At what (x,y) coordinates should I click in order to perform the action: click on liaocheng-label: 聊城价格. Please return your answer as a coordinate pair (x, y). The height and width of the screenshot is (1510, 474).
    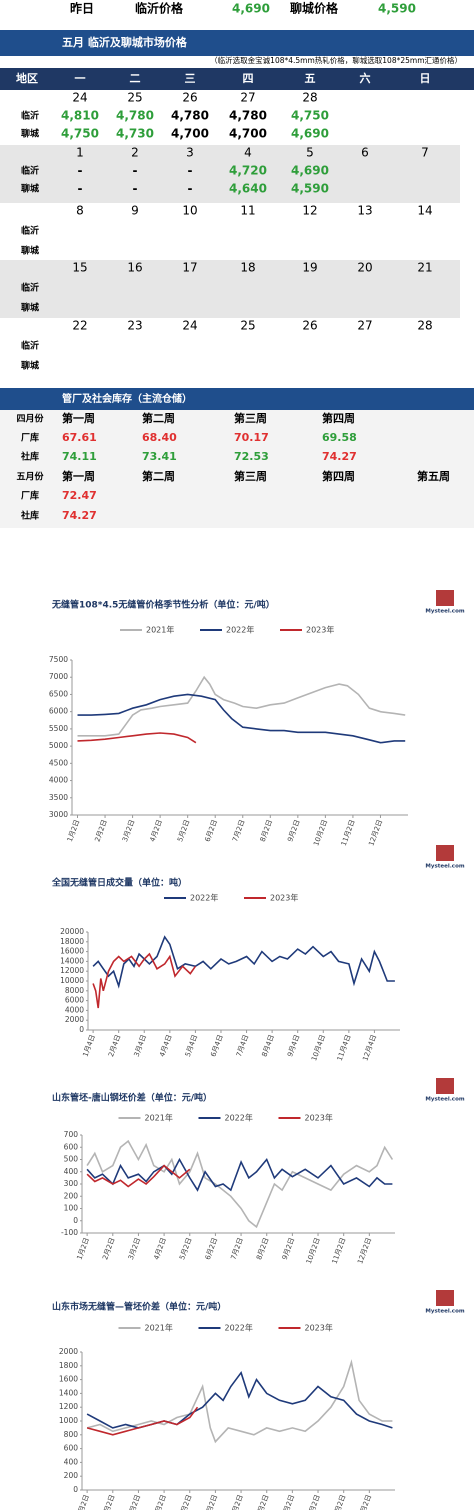
    Looking at the image, I should click on (314, 8).